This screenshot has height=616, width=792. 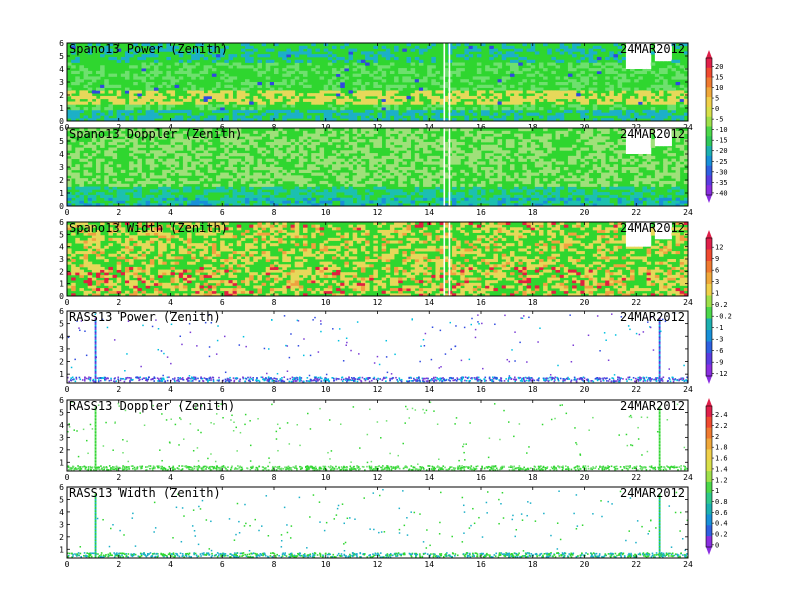 I want to click on x-tick-label: 14, so click(x=429, y=212).